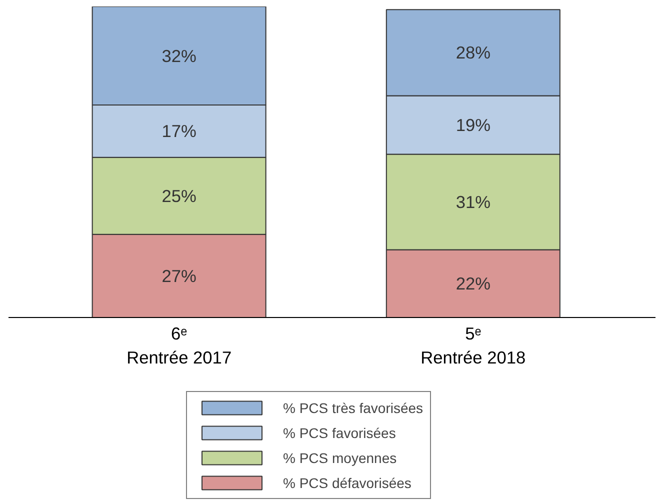 The image size is (663, 500). What do you see at coordinates (473, 202) in the screenshot?
I see `data-label: 31%` at bounding box center [473, 202].